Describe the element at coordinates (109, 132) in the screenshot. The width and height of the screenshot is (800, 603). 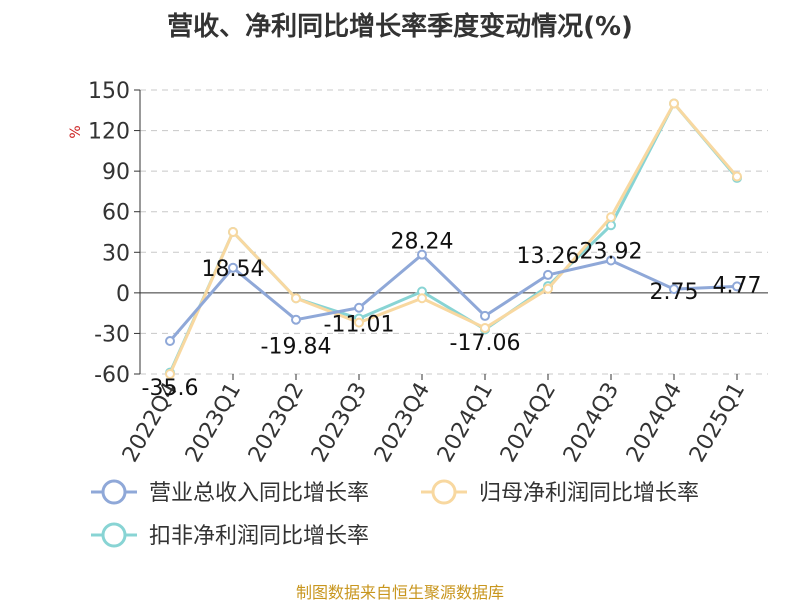
I see `y-tick-label-1: 120` at that location.